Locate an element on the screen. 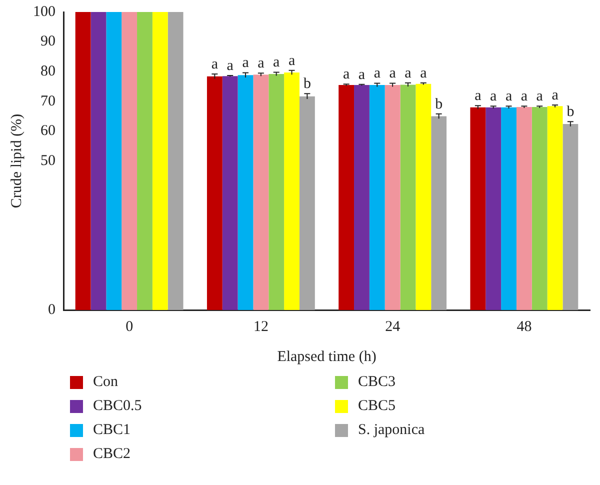 The width and height of the screenshot is (600, 485). y-tick-label: 60 is located at coordinates (48, 131).